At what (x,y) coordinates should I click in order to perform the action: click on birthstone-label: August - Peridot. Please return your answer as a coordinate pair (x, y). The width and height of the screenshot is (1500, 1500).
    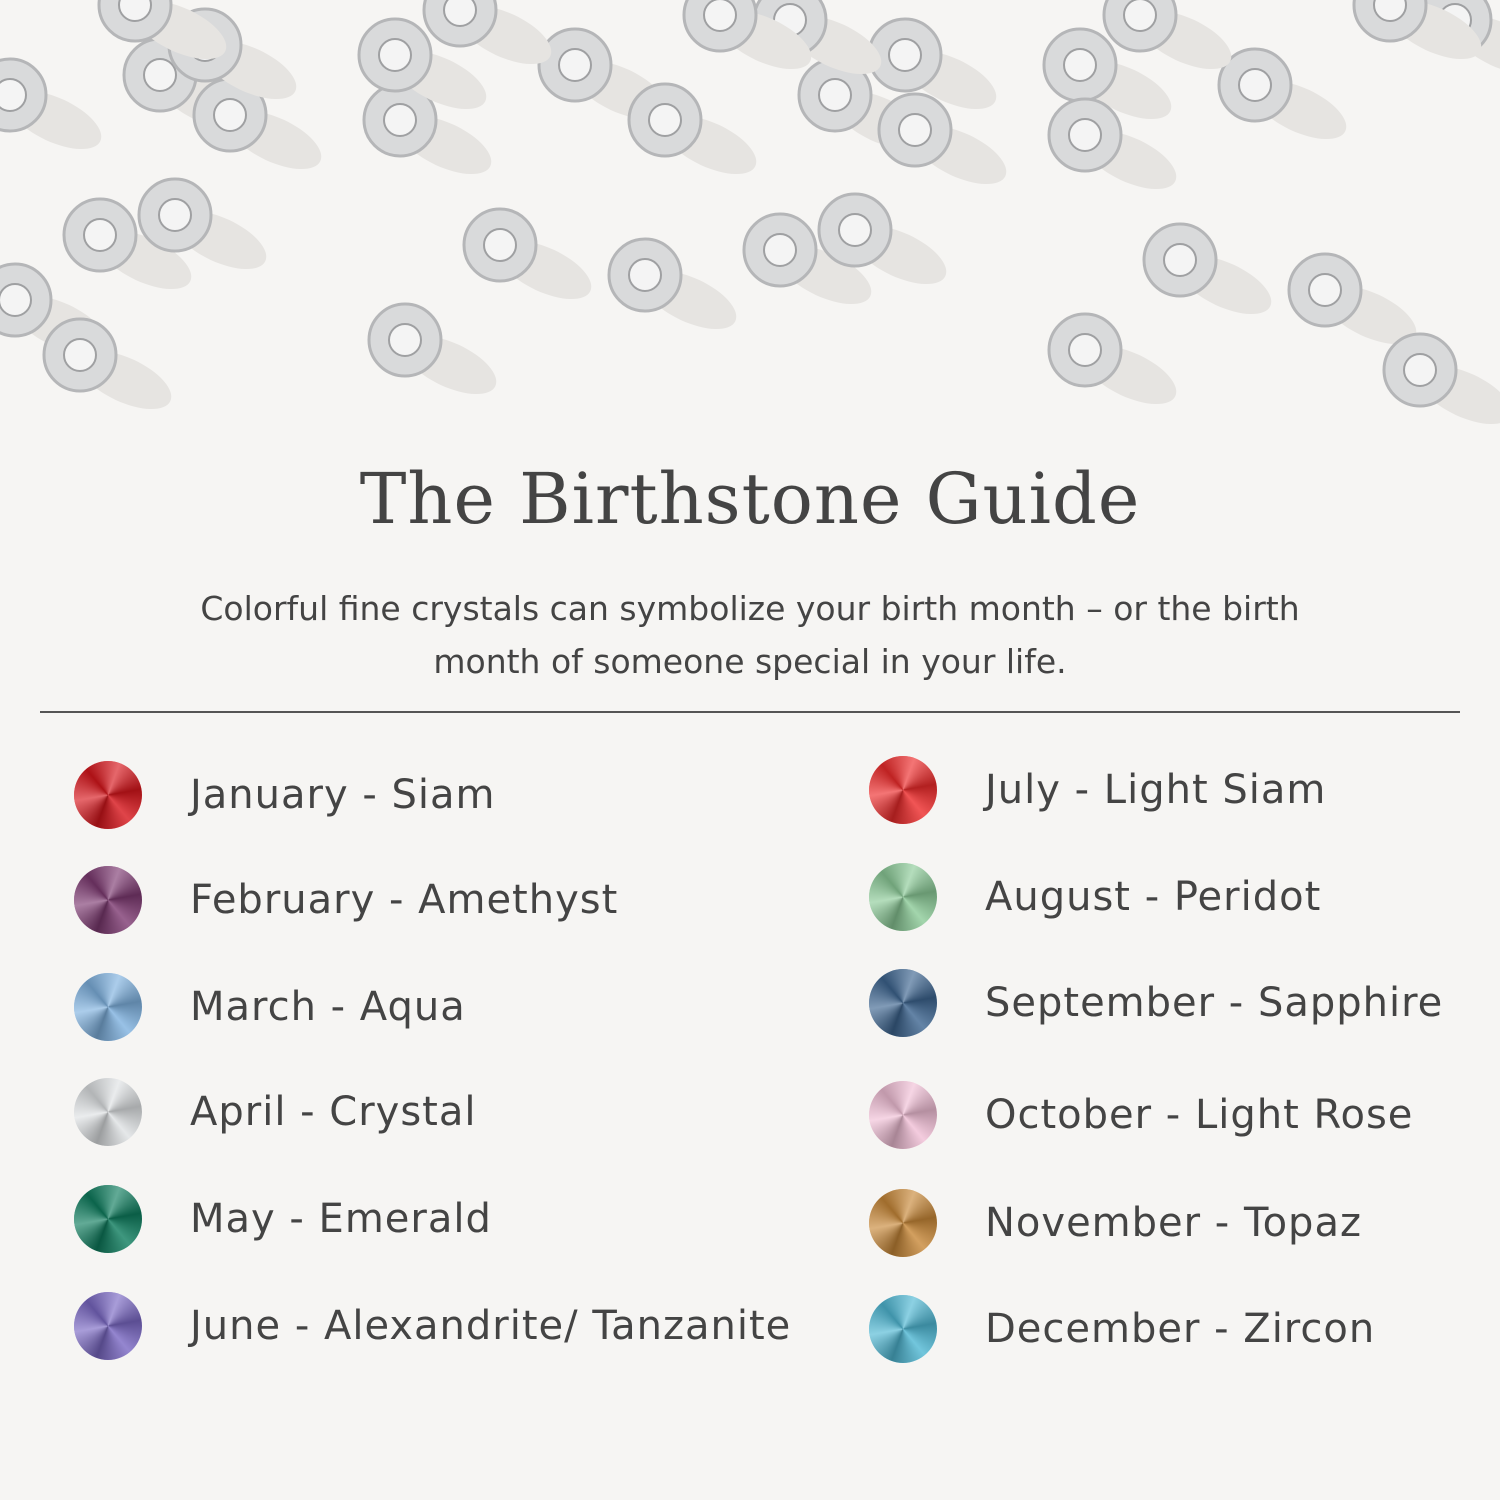
    Looking at the image, I should click on (1153, 897).